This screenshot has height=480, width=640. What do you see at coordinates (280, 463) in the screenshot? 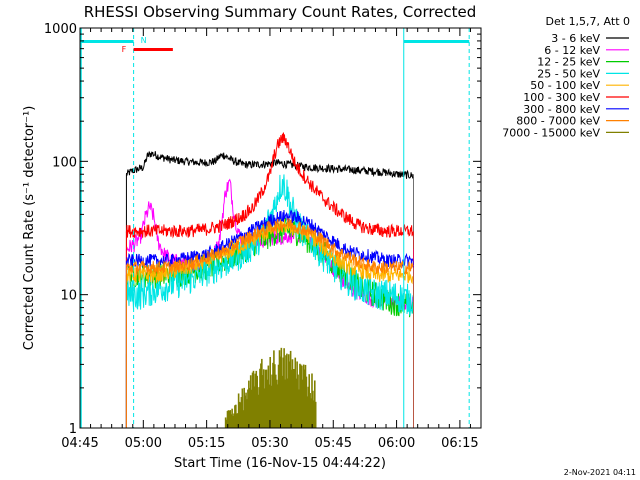
I see `x-axis-label: Start Time (16-Nov-15 04:44:22)` at bounding box center [280, 463].